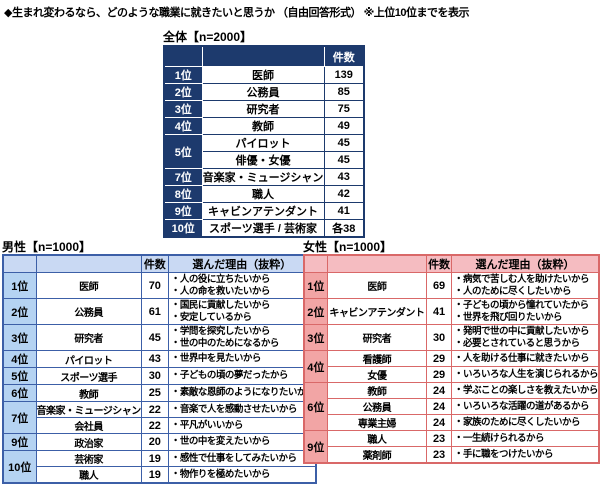 The width and height of the screenshot is (600, 484). I want to click on count-cell: 45, so click(154, 337).